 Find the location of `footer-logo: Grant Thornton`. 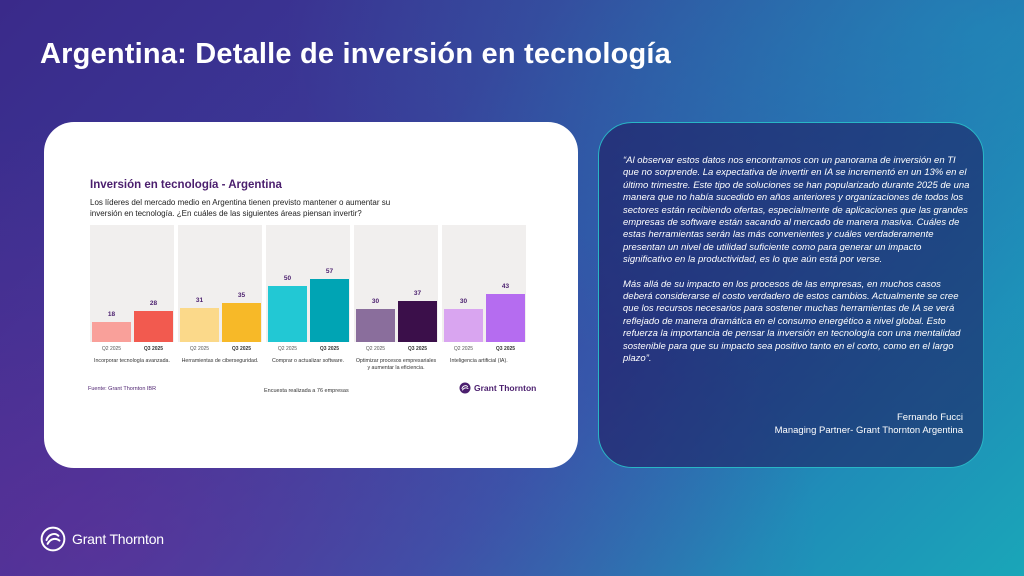

footer-logo: Grant Thornton is located at coordinates (102, 539).